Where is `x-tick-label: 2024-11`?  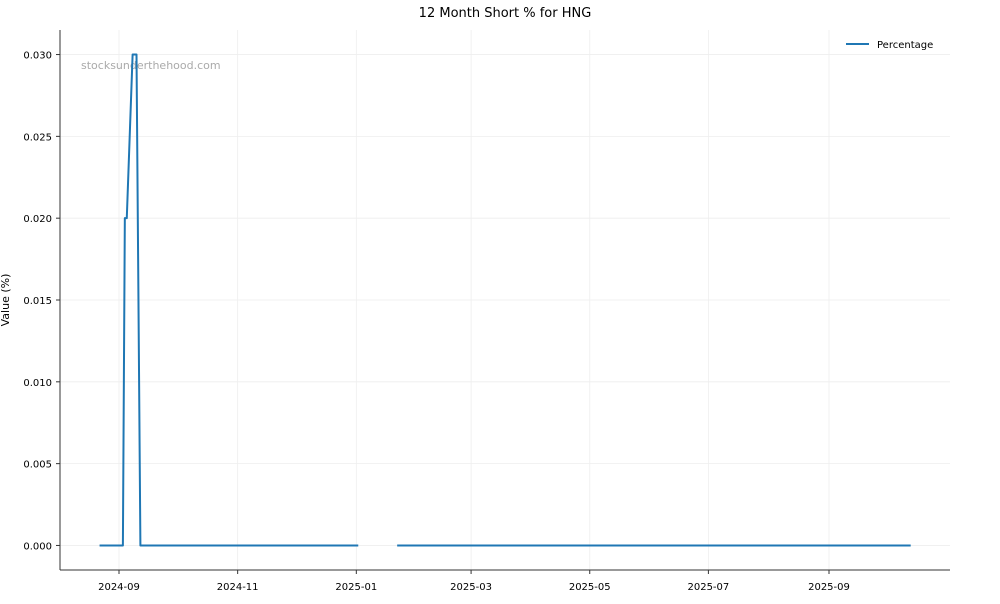
x-tick-label: 2024-11 is located at coordinates (238, 587).